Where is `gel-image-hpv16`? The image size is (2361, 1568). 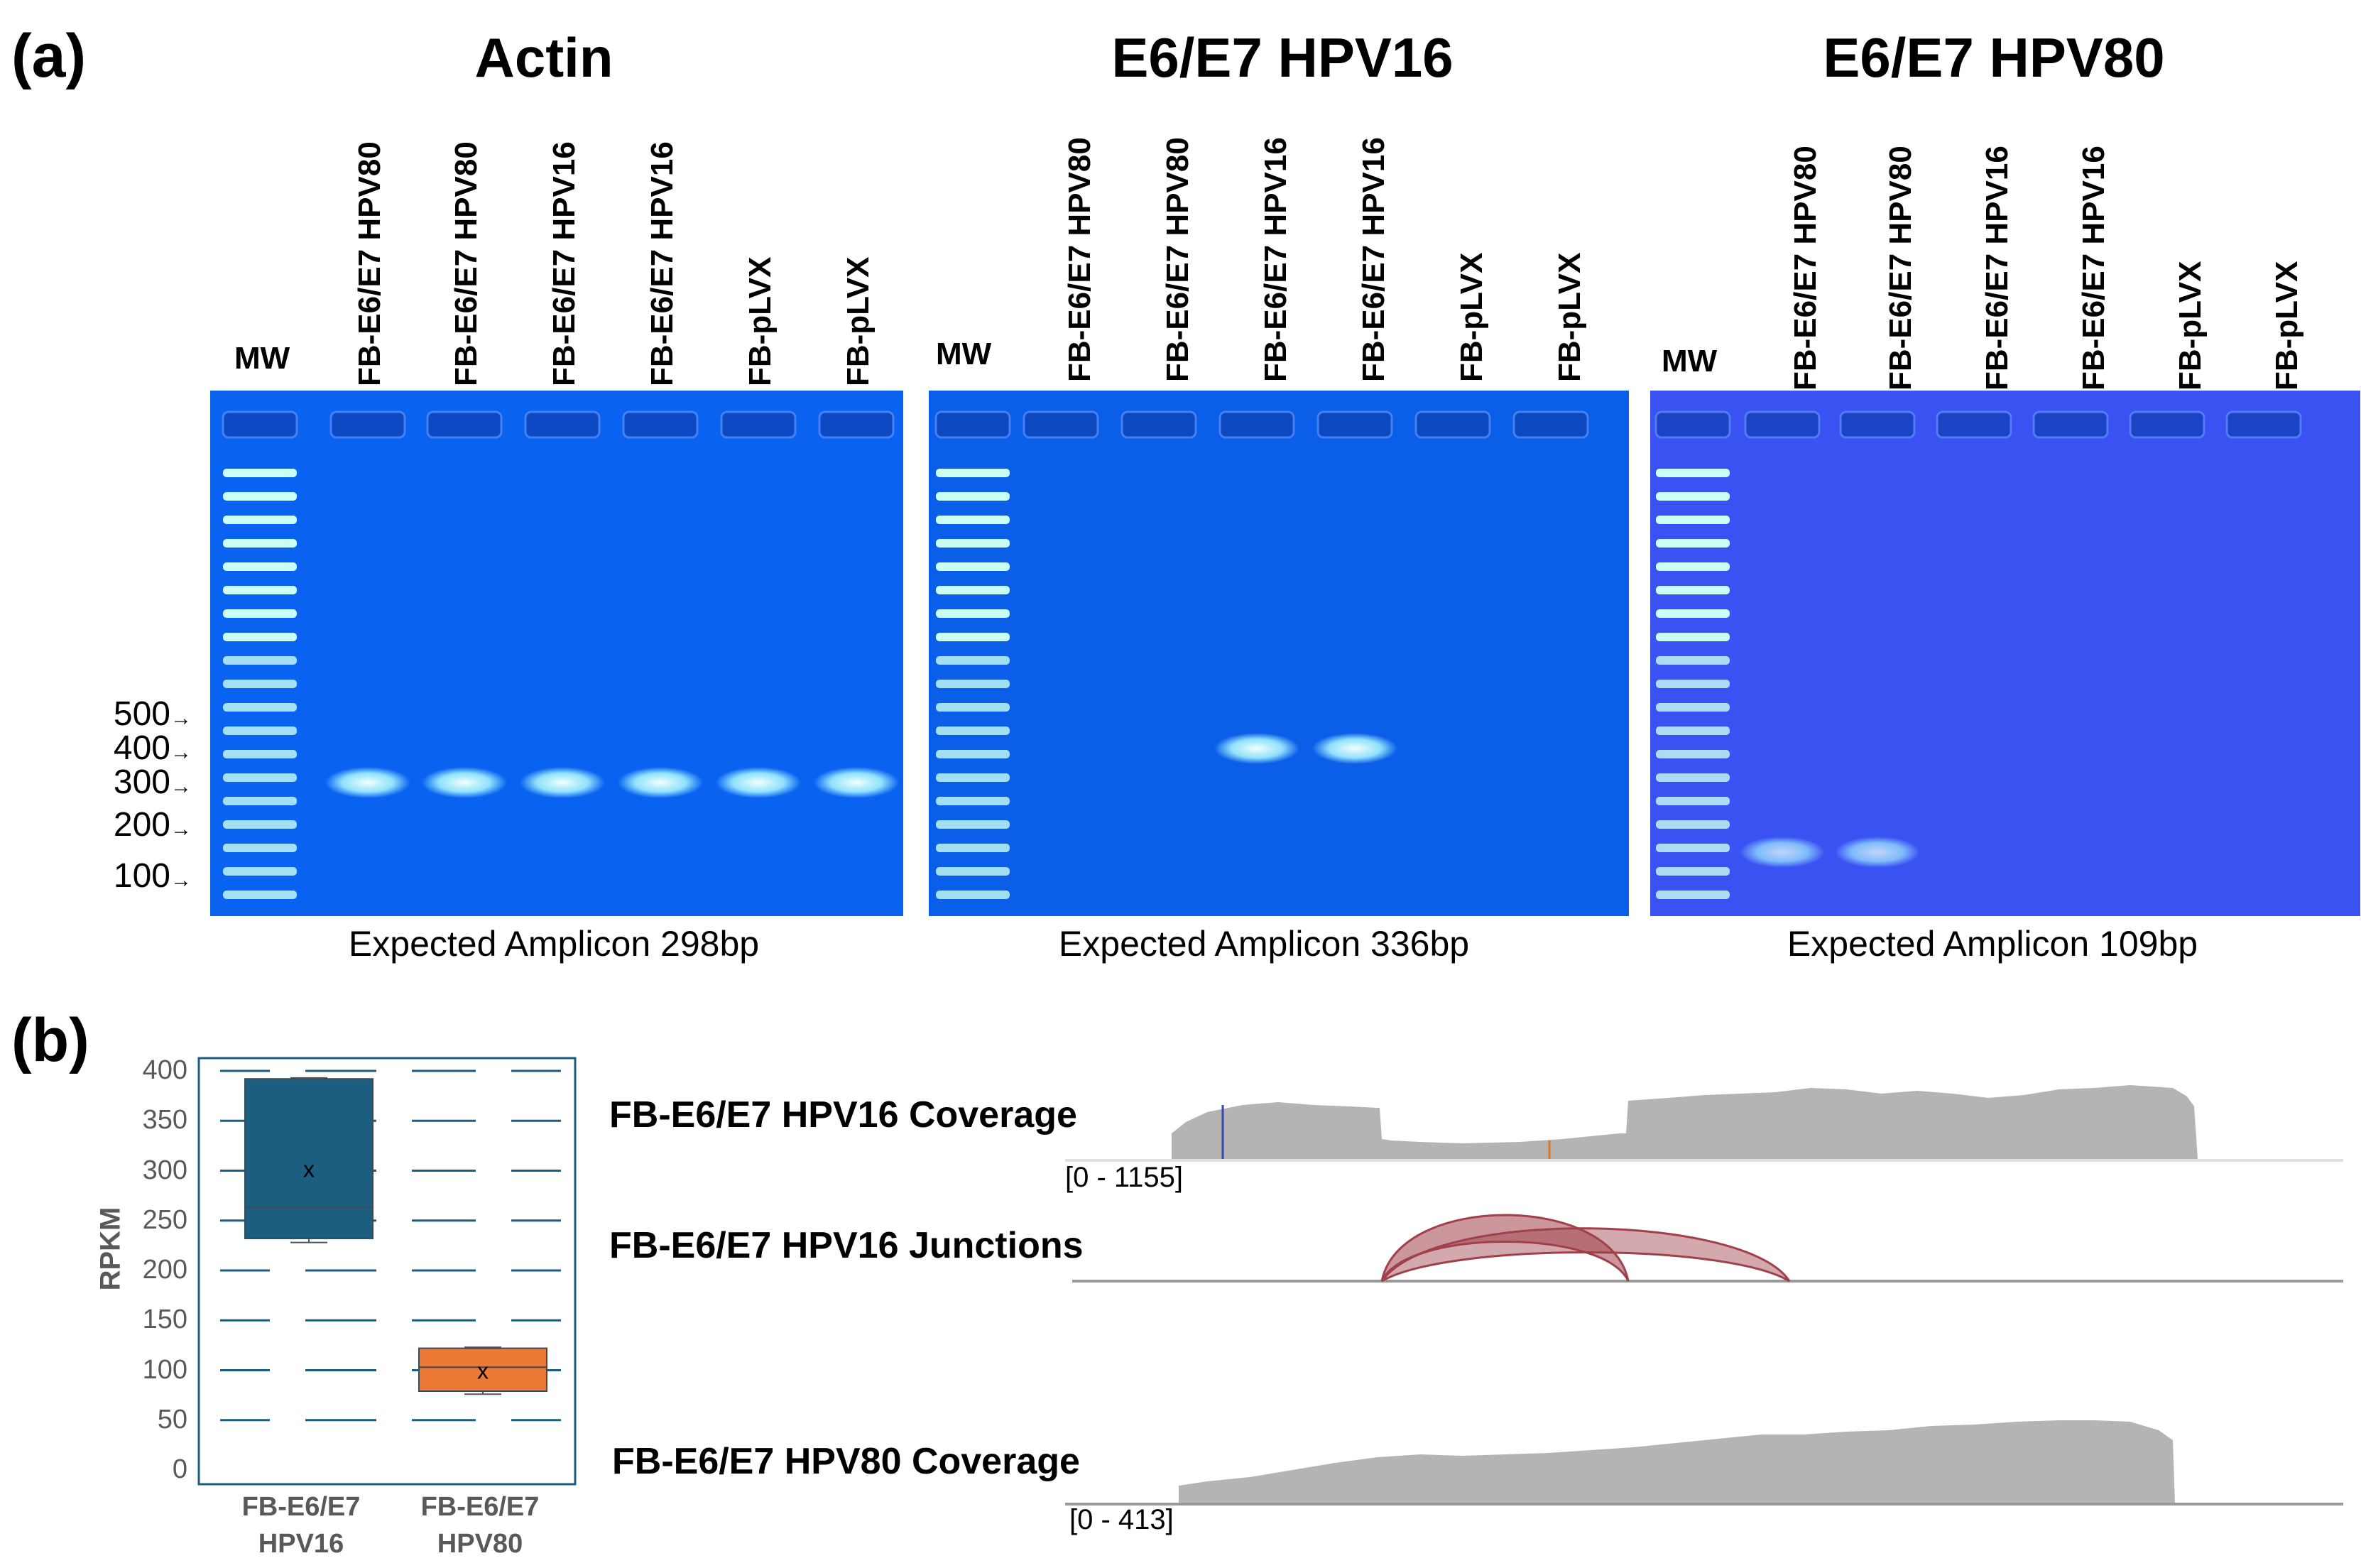
gel-image-hpv16 is located at coordinates (1279, 654).